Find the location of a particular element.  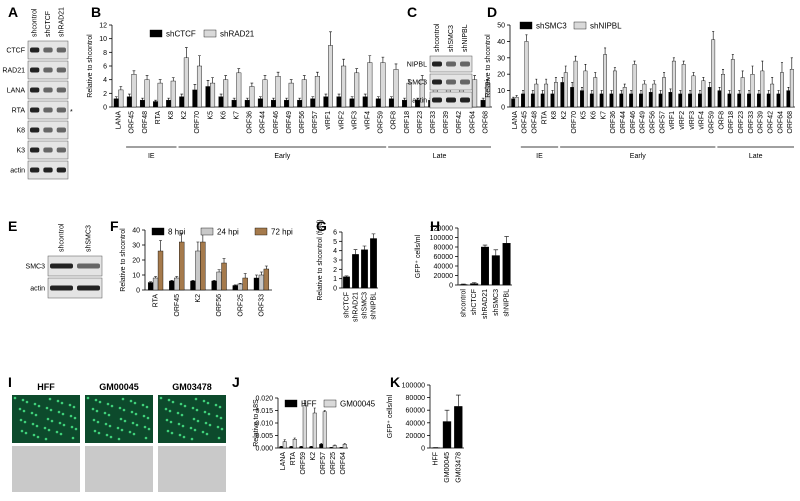

row-label: RAD21 is located at coordinates (13, 71).